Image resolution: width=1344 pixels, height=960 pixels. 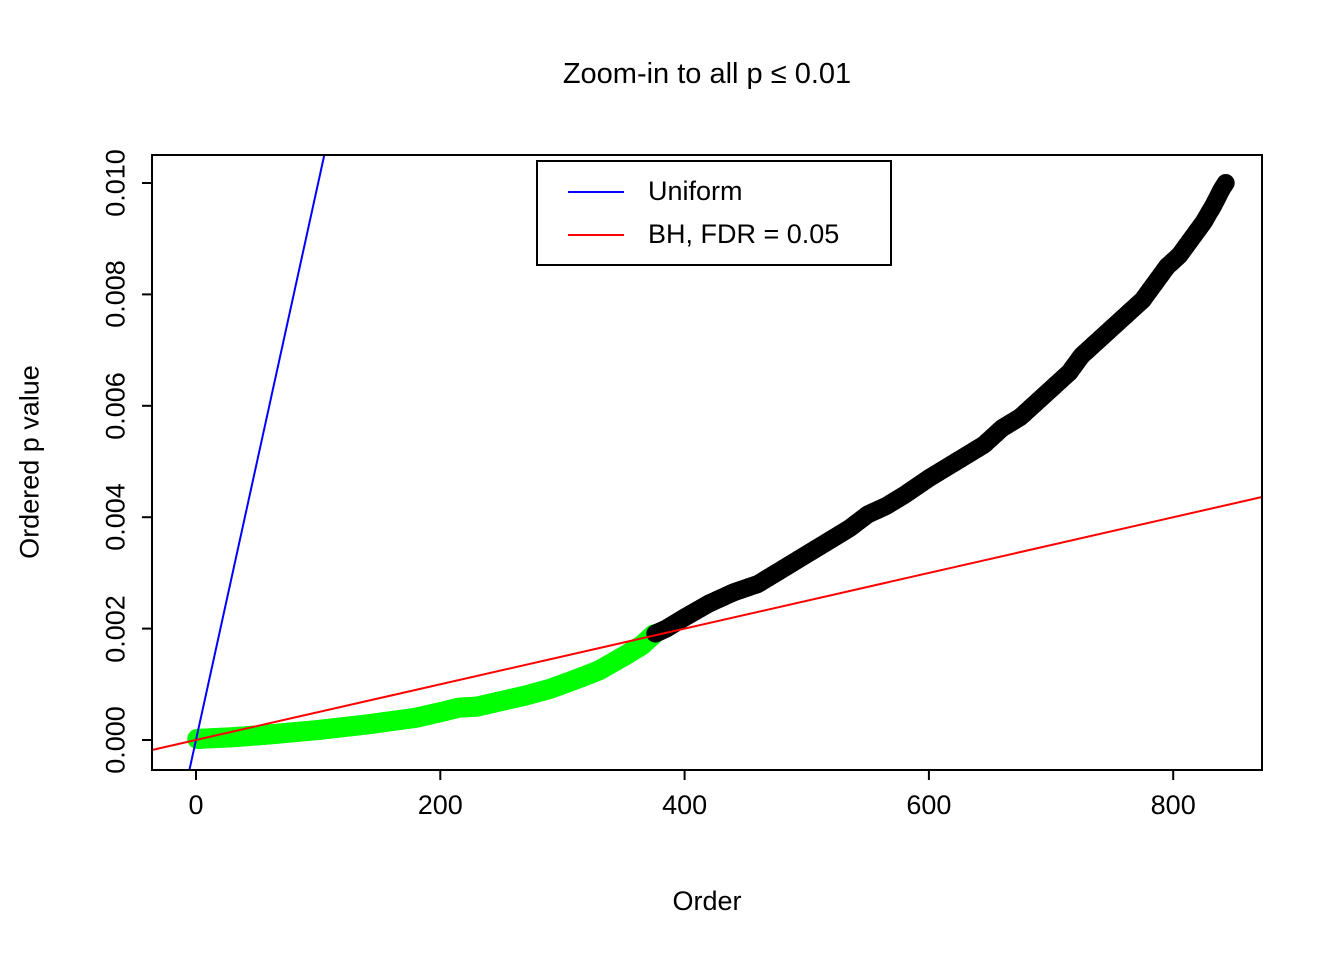 I want to click on chart-title: Zoom-in to all p ≤ 0.01, so click(x=707, y=74).